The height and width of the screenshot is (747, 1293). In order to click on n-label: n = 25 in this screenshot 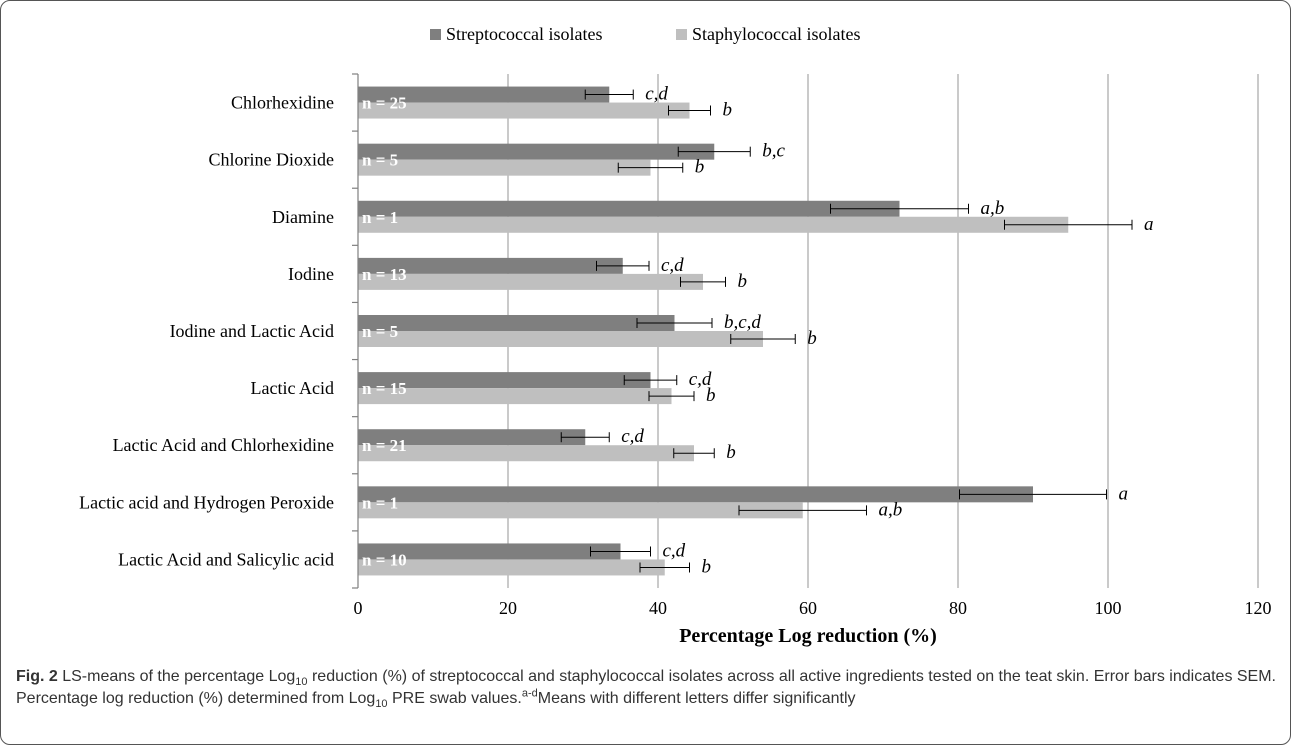, I will do `click(384, 103)`.